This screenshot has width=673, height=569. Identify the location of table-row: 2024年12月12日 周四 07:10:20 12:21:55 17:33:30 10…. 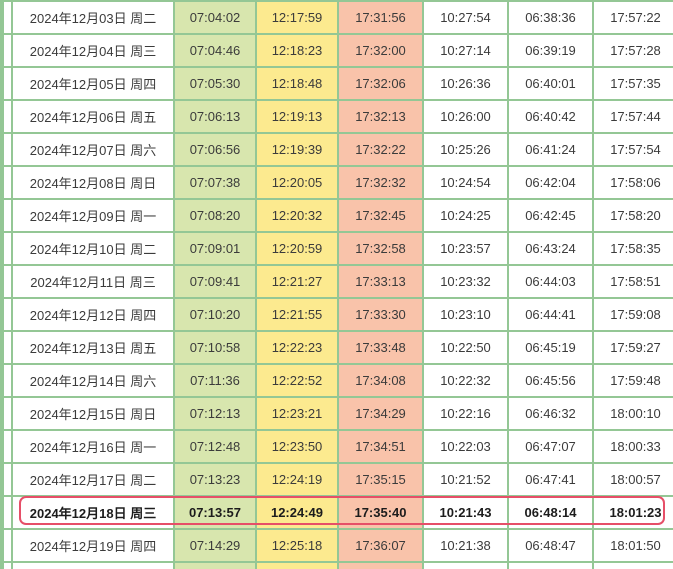
(336, 314).